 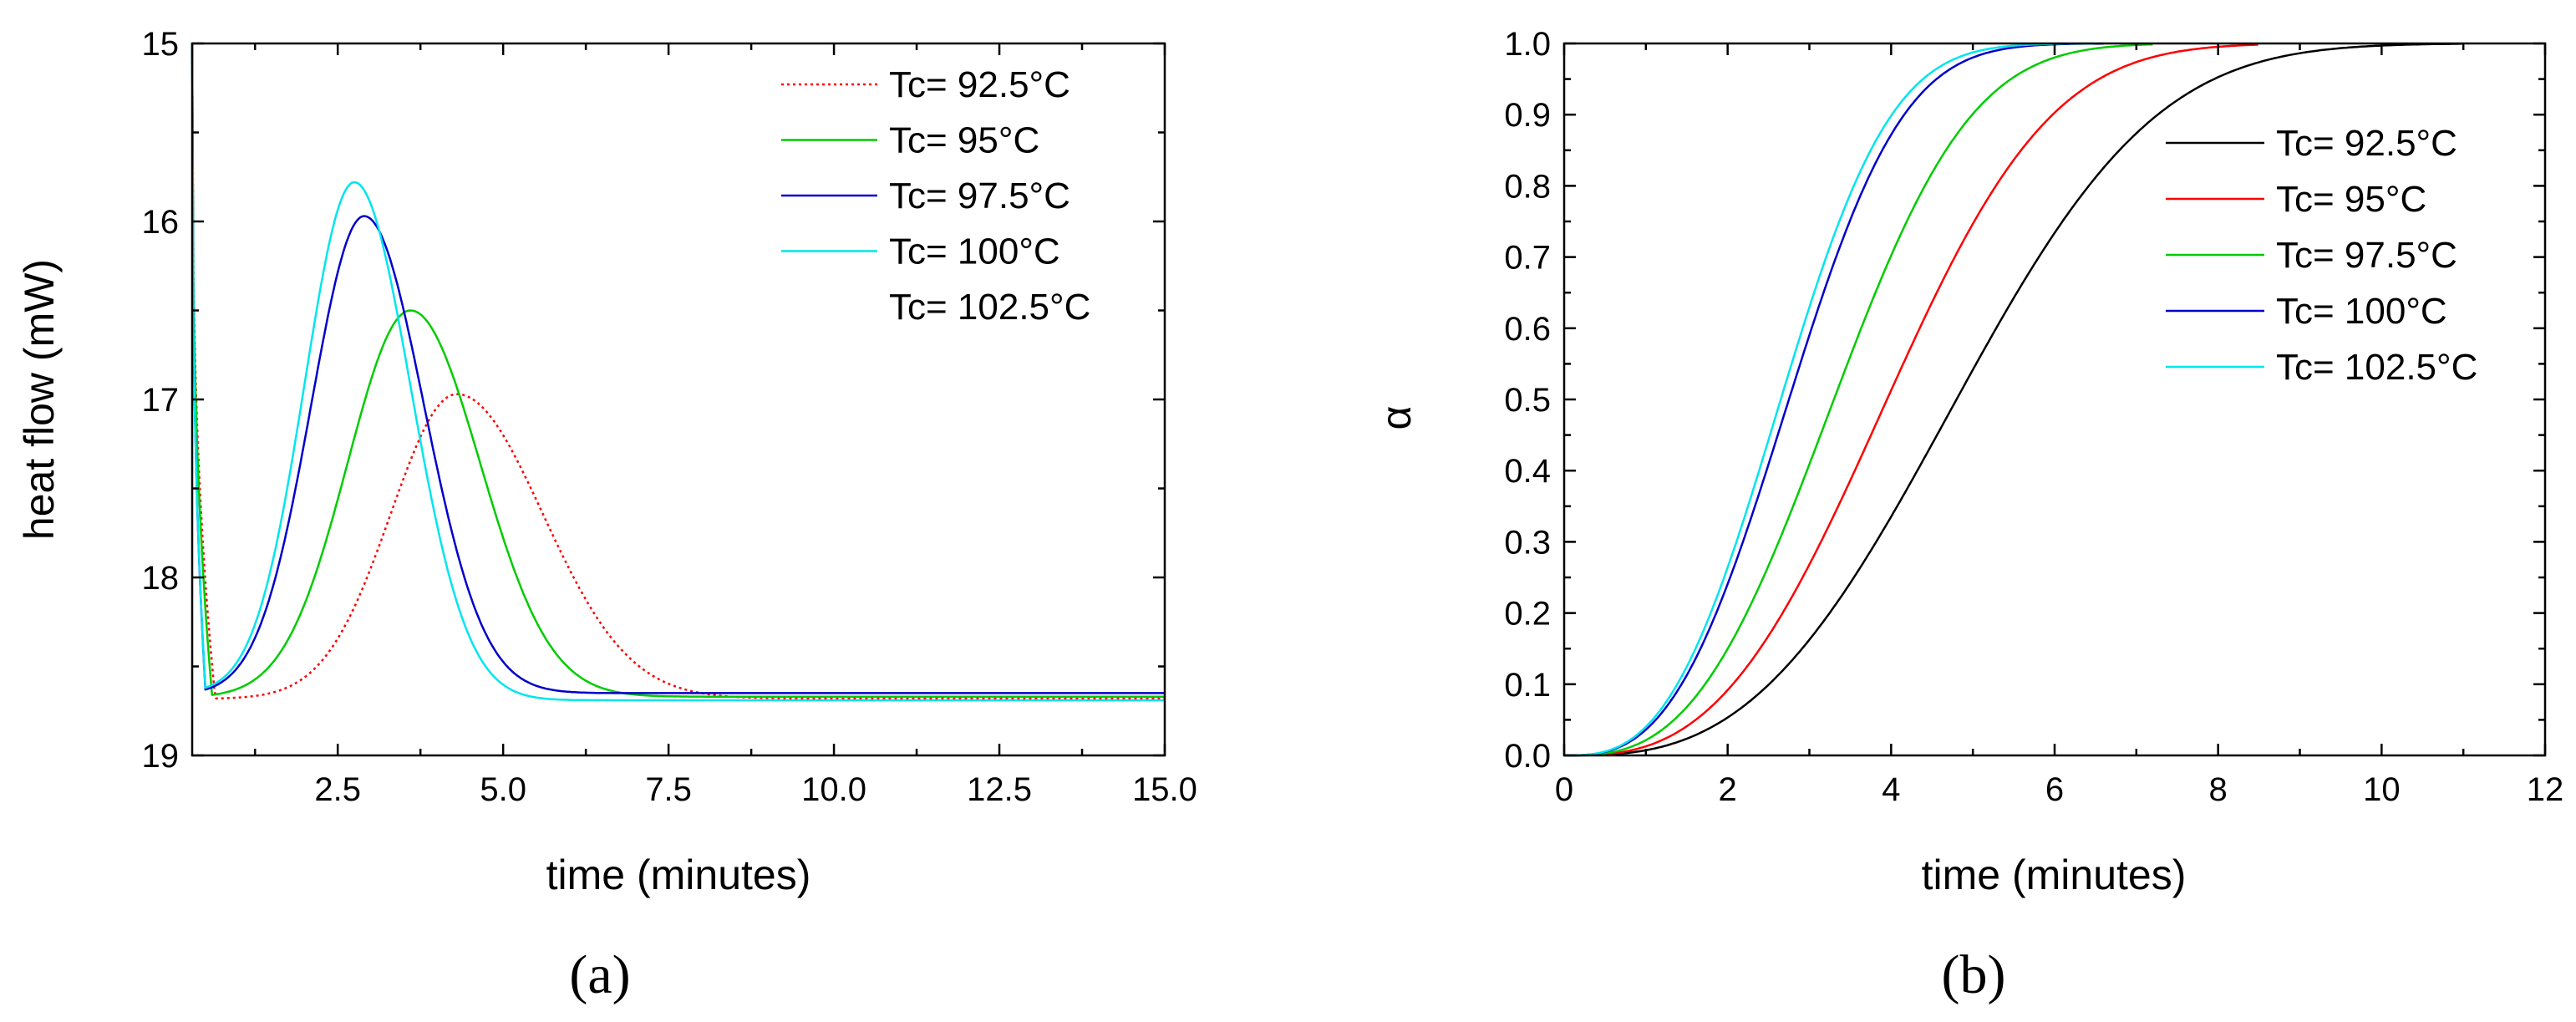 I want to click on y-tick-label: 0.5, so click(x=1527, y=400).